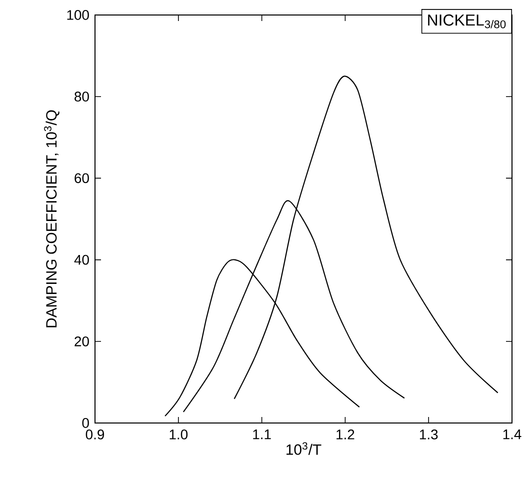 This screenshot has width=524, height=479. I want to click on x-tick-label: 1.4, so click(512, 435).